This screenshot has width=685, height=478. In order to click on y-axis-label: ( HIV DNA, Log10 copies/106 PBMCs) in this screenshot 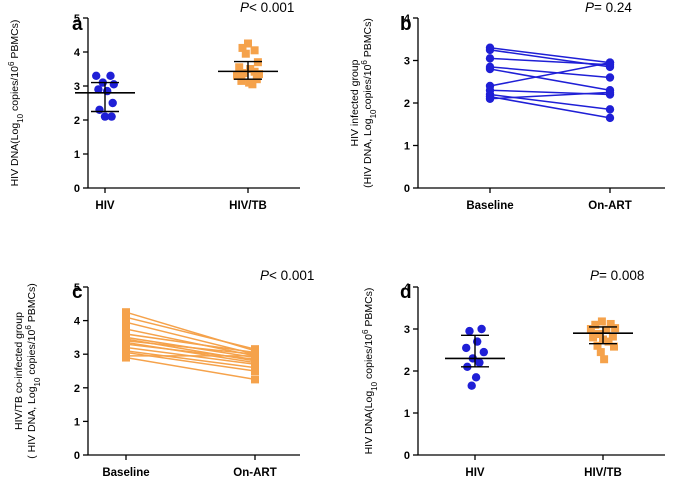, I will do `click(33, 371)`.